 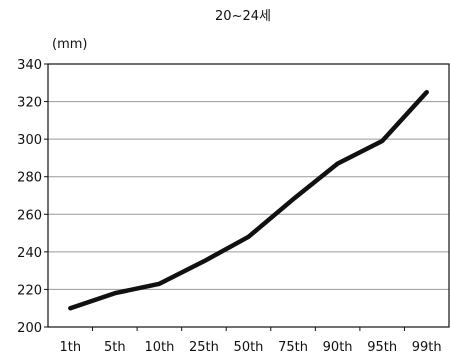 I want to click on x-tick-label: 90th, so click(x=338, y=347).